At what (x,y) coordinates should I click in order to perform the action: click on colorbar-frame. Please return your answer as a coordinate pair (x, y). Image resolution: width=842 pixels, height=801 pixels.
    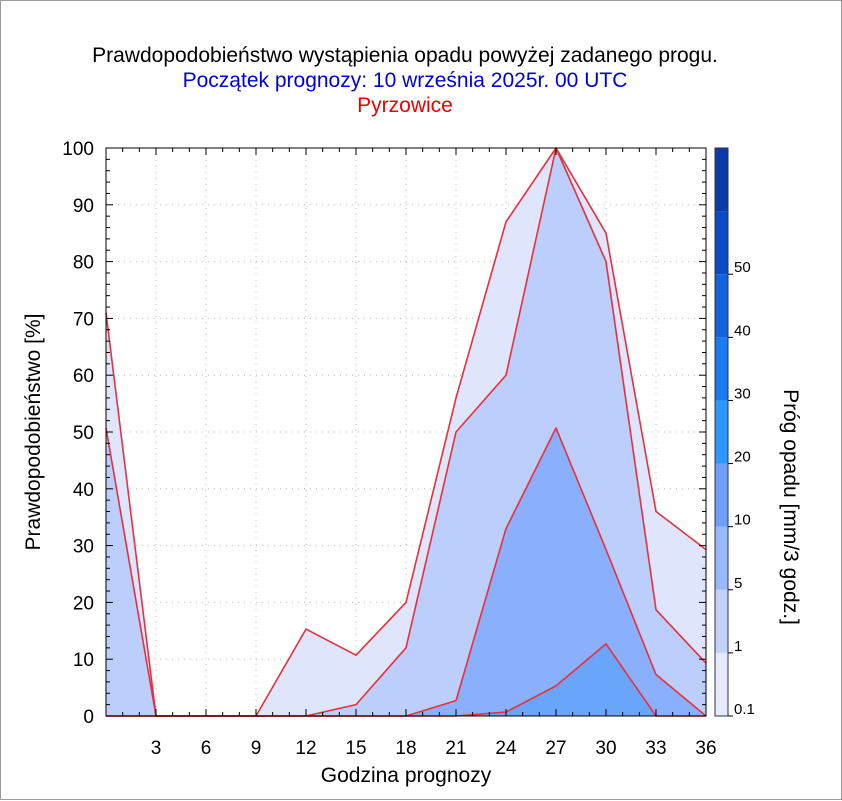
    Looking at the image, I should click on (721, 432).